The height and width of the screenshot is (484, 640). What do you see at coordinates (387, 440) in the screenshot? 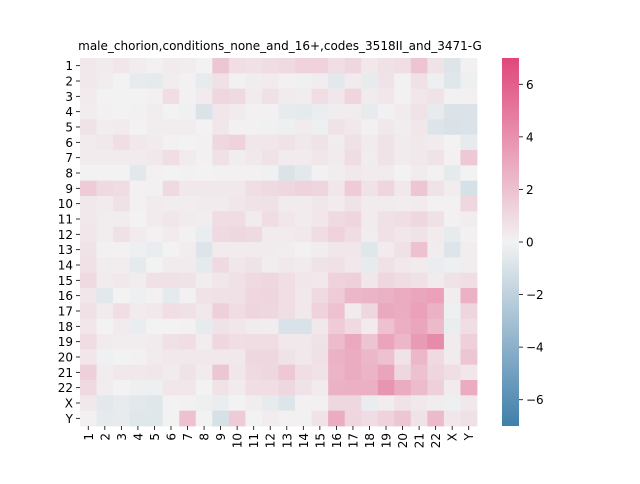
I see `column-tick-label: 19` at bounding box center [387, 440].